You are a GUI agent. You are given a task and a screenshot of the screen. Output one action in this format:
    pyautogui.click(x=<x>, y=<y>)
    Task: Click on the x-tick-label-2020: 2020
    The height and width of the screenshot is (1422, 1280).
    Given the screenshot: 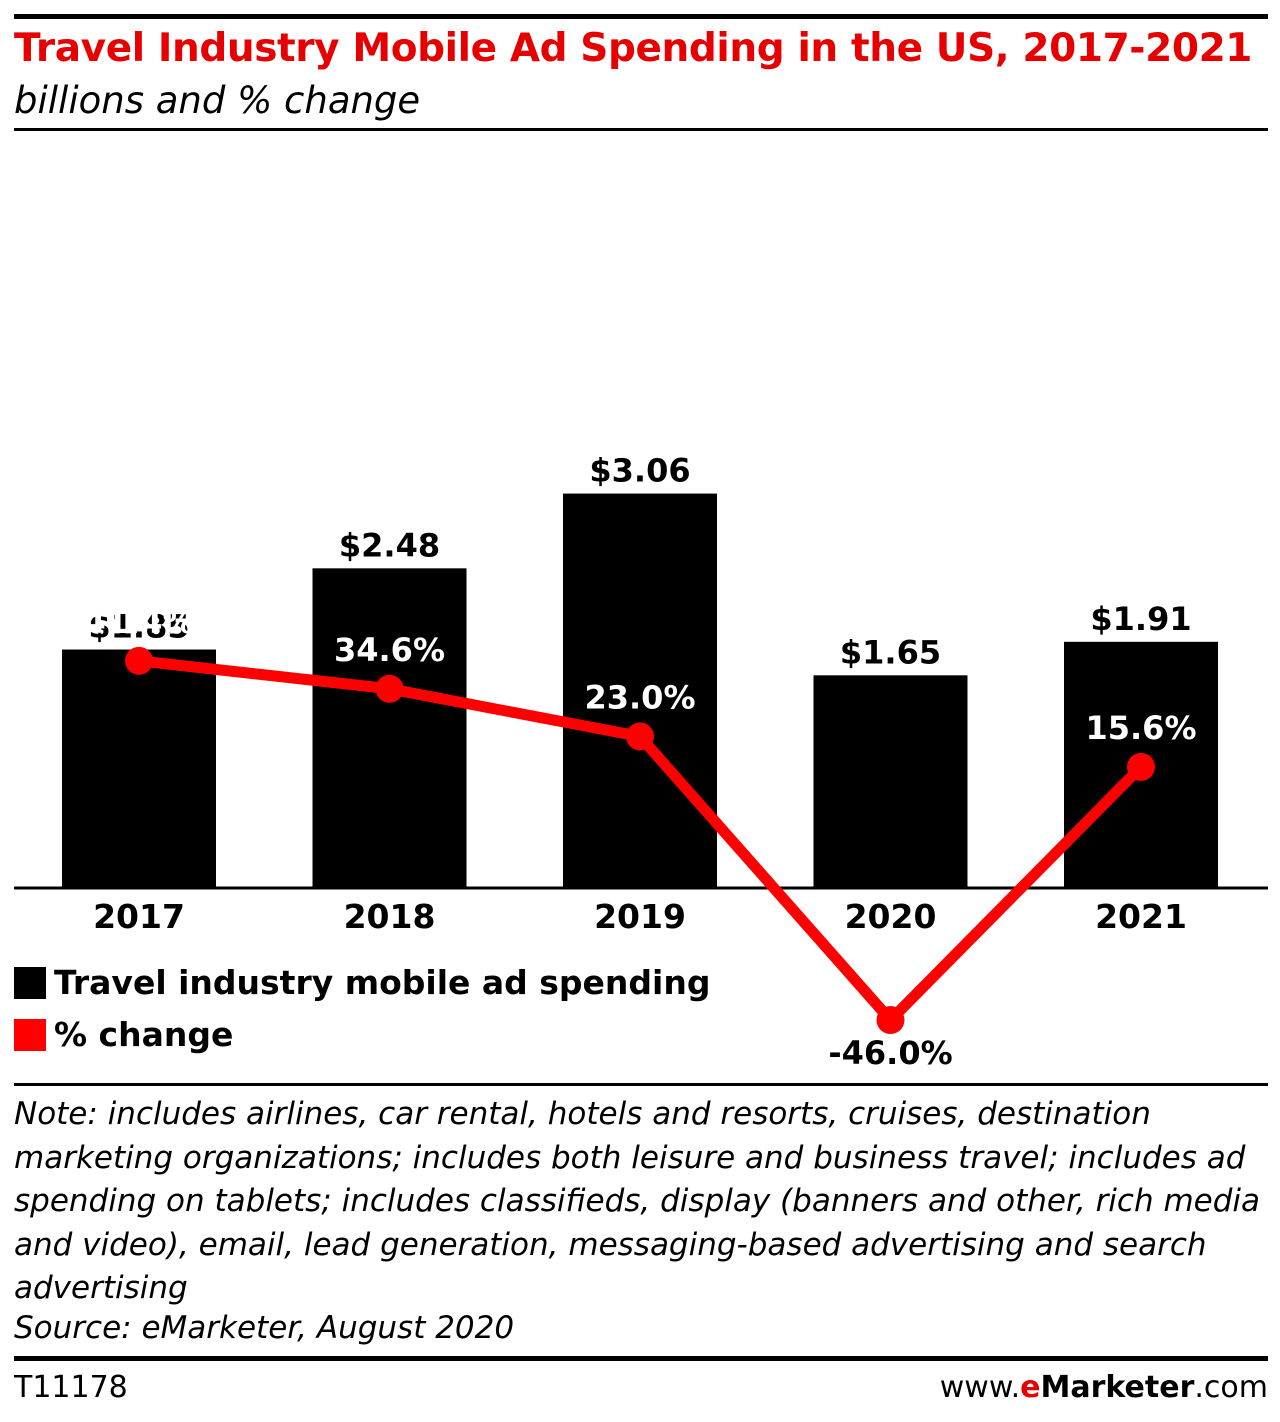 What is the action you would take?
    pyautogui.click(x=891, y=916)
    